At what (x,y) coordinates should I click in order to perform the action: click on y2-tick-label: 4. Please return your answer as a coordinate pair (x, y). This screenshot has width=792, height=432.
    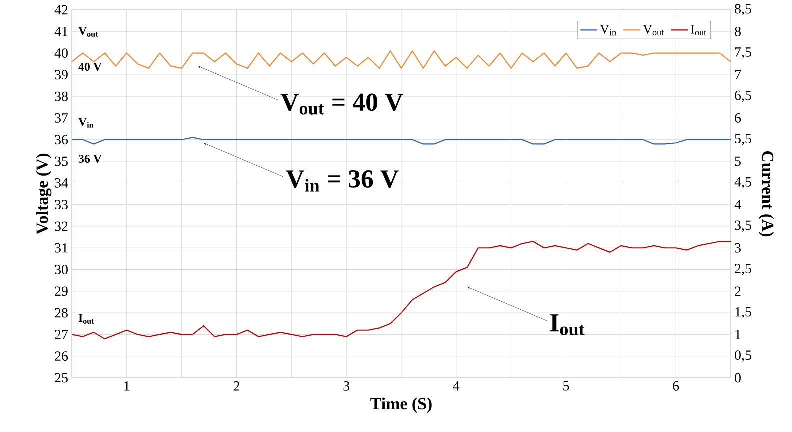
    Looking at the image, I should click on (738, 205).